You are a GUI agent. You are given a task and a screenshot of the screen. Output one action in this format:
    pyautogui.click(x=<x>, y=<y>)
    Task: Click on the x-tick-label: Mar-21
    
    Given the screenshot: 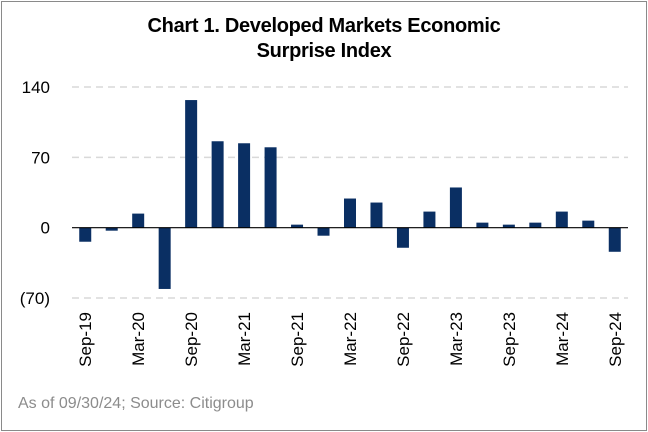 What is the action you would take?
    pyautogui.click(x=244, y=339)
    